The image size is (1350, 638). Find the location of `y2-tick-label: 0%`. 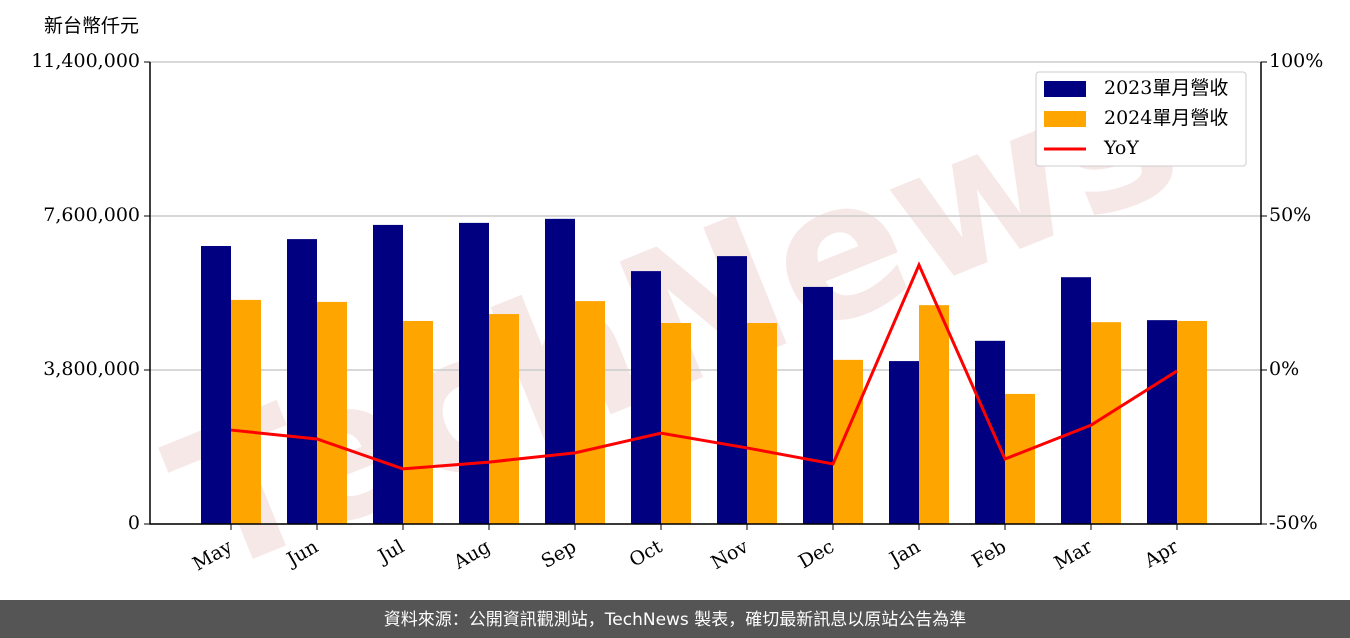

y2-tick-label: 0% is located at coordinates (1284, 369).